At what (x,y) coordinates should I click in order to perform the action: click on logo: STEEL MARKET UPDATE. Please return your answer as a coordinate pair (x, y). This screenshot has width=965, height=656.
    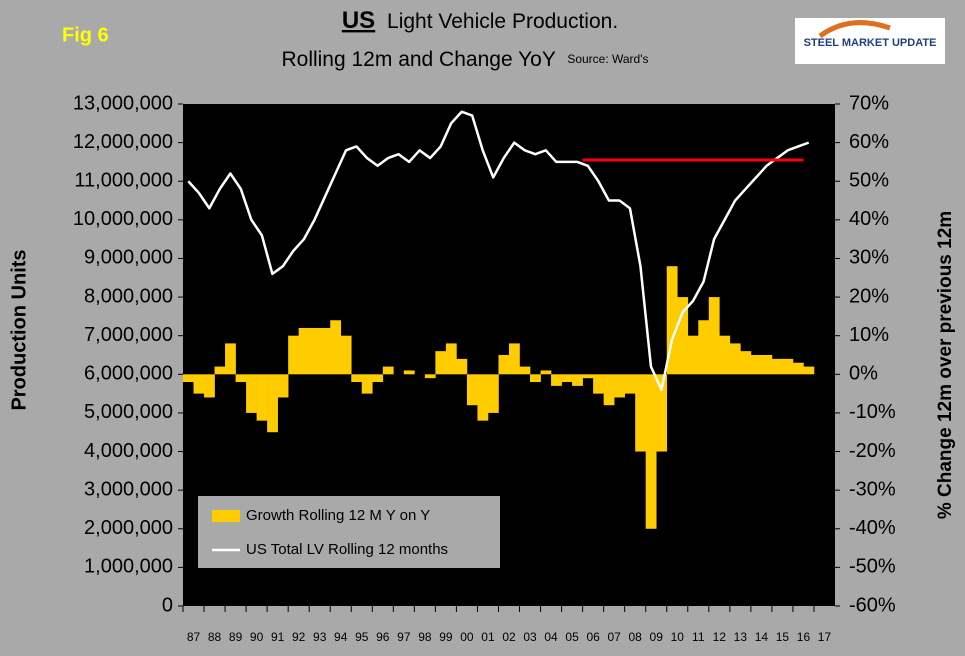
    Looking at the image, I should click on (870, 41).